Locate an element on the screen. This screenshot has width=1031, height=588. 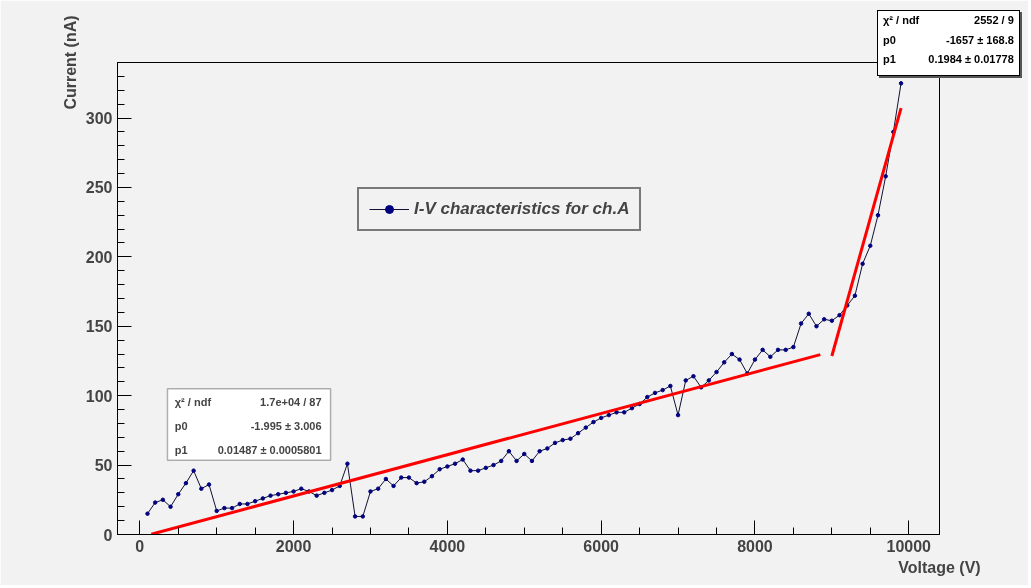
text: p0 is located at coordinates (889, 40).